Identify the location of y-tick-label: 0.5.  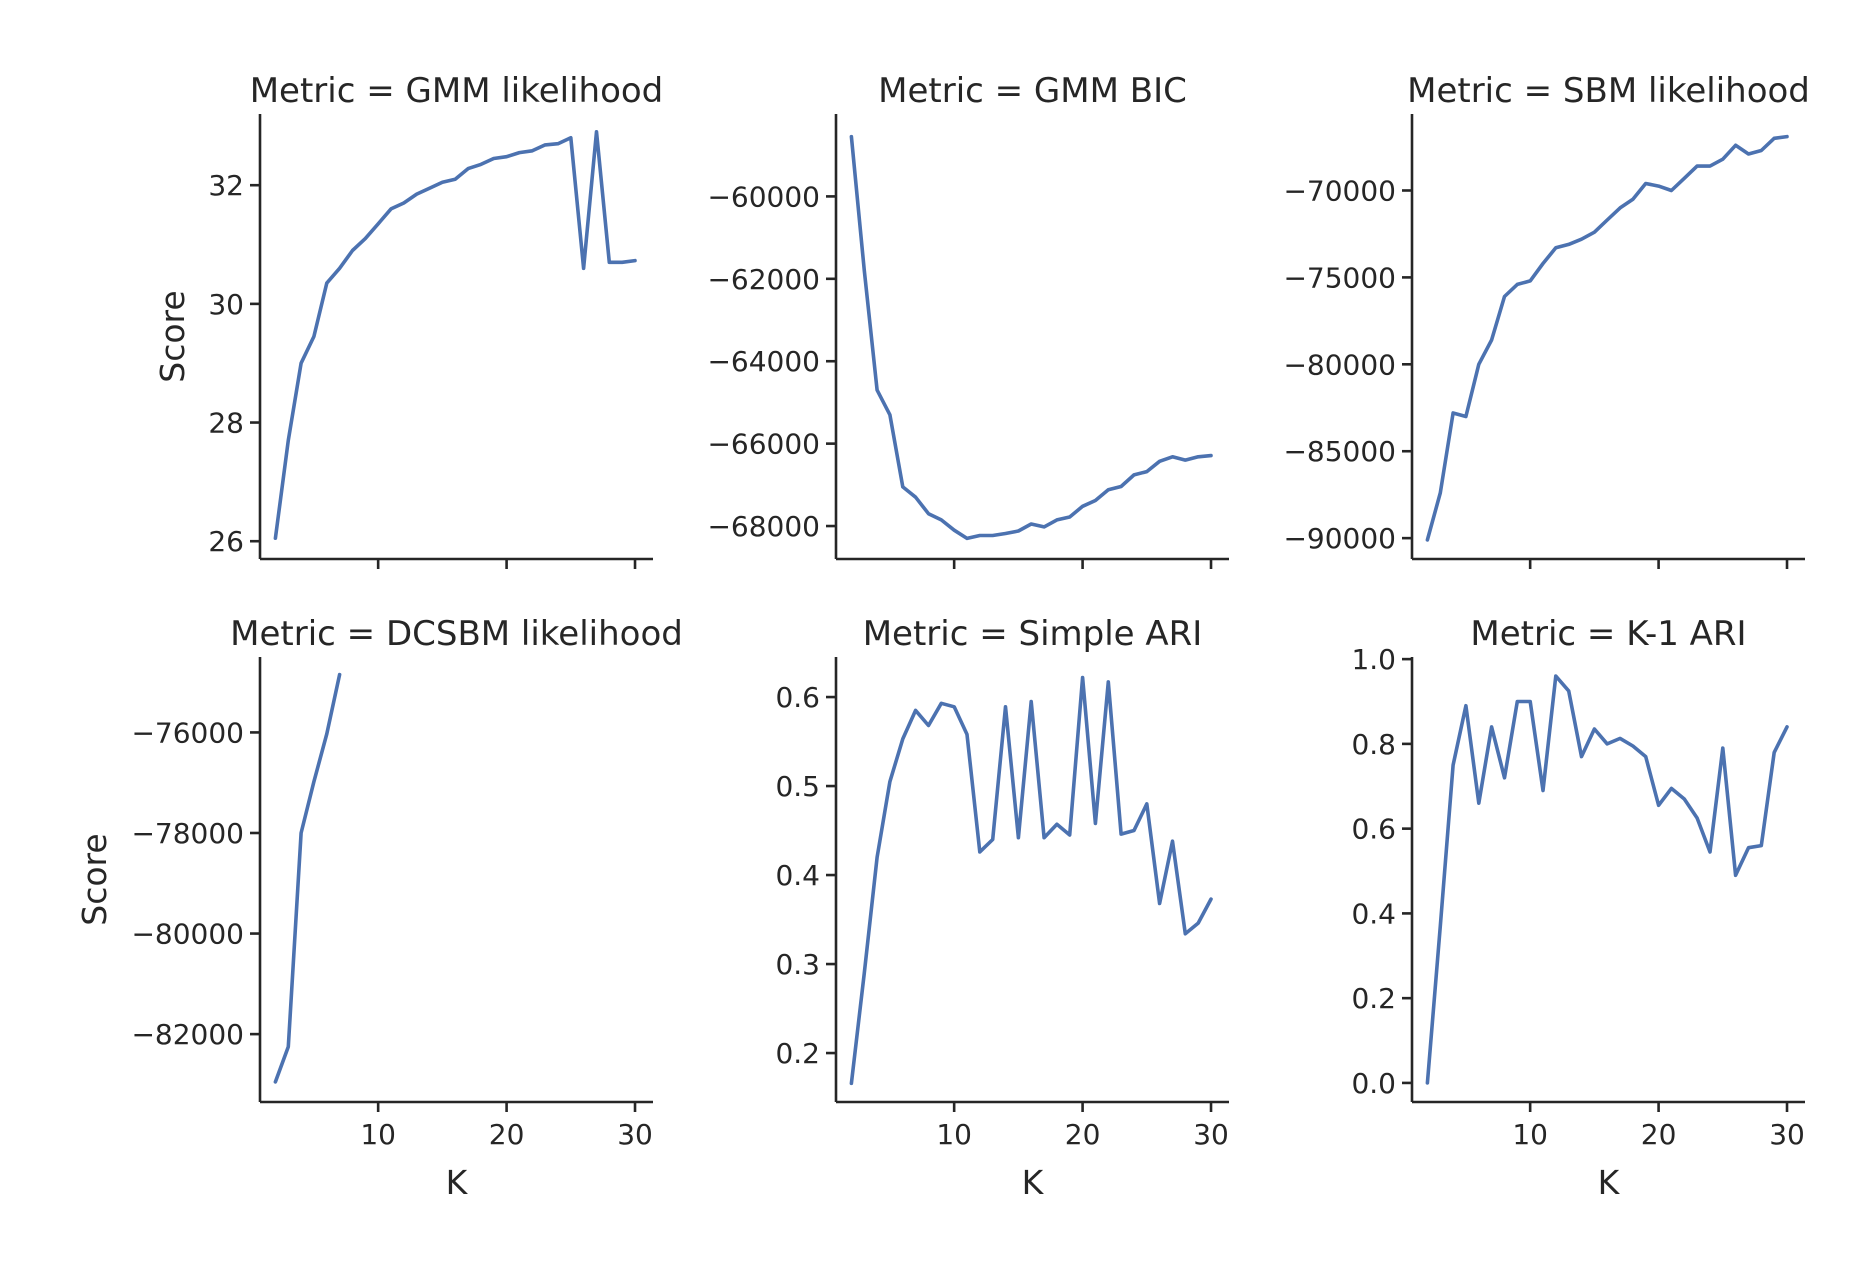
(797, 786).